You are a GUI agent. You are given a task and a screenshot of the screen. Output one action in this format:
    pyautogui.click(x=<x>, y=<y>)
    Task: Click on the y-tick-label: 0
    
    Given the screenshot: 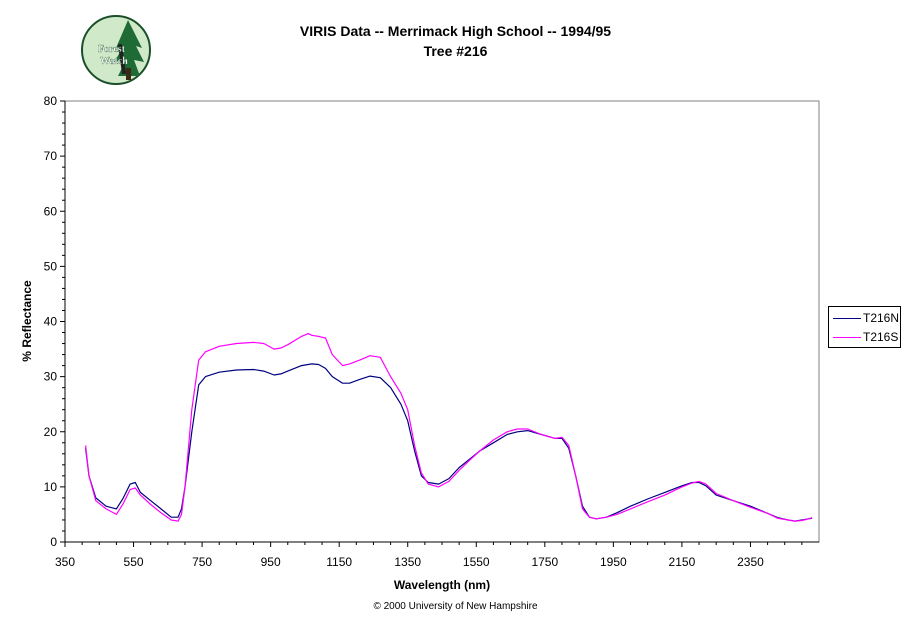 What is the action you would take?
    pyautogui.click(x=53, y=542)
    